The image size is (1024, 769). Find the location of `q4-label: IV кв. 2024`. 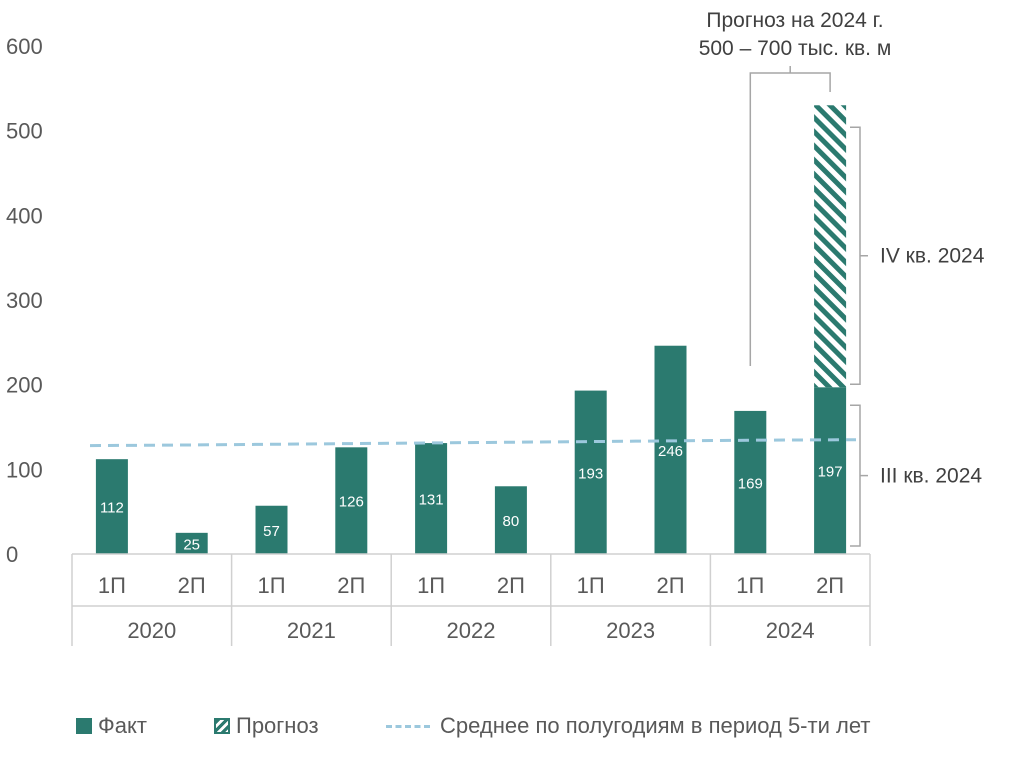

q4-label: IV кв. 2024 is located at coordinates (932, 256).